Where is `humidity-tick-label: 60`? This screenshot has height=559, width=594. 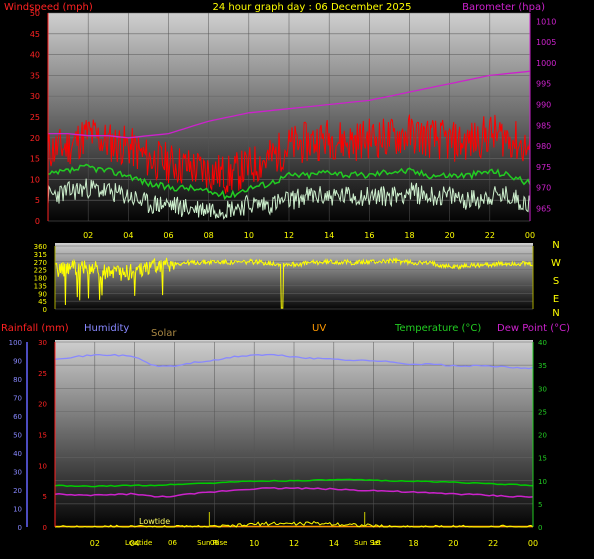
humidity-tick-label: 60 is located at coordinates (17, 417).